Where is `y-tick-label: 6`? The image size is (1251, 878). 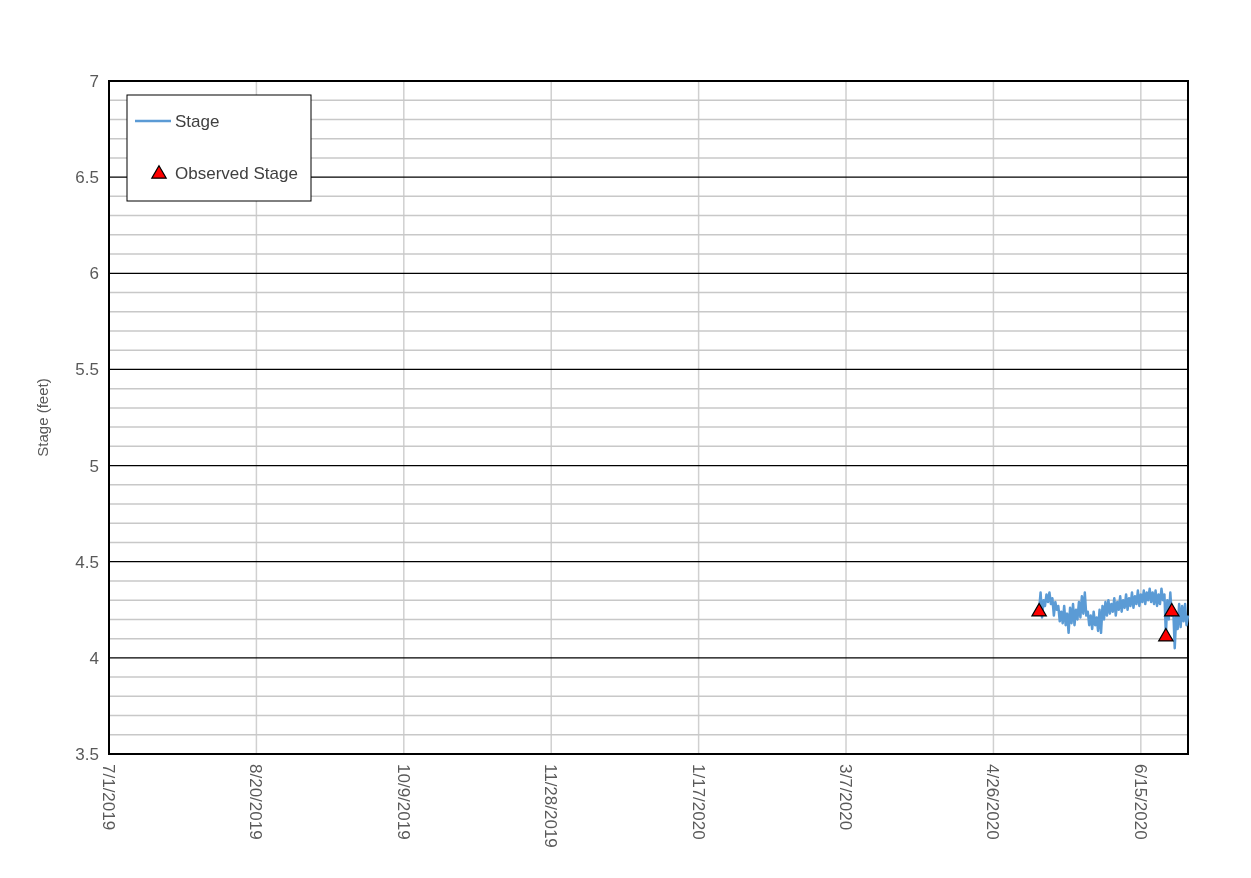
y-tick-label: 6 is located at coordinates (94, 274).